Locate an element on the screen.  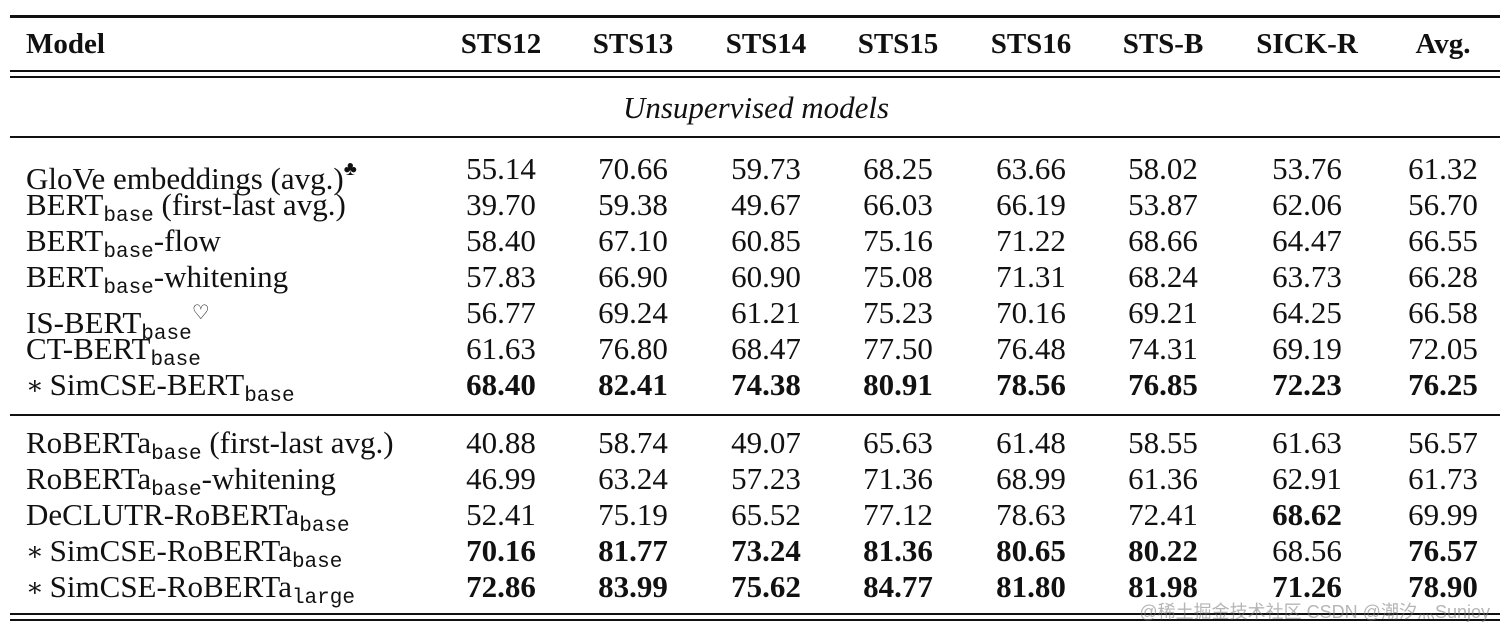
score-cell: 69.24 is located at coordinates (633, 312).